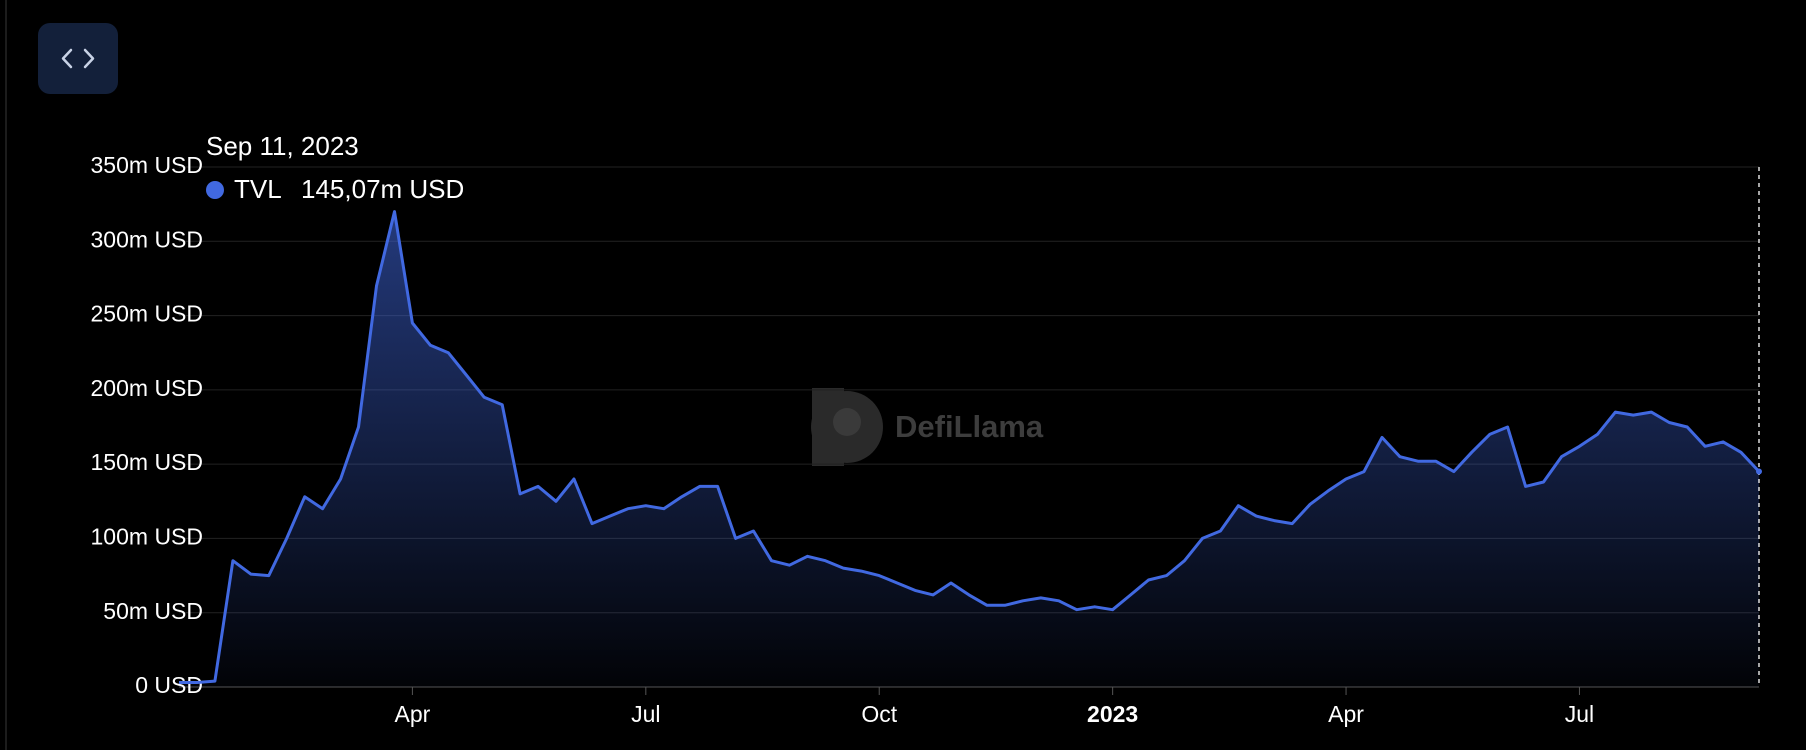 Image resolution: width=1806 pixels, height=750 pixels. I want to click on embed-button, so click(78, 58).